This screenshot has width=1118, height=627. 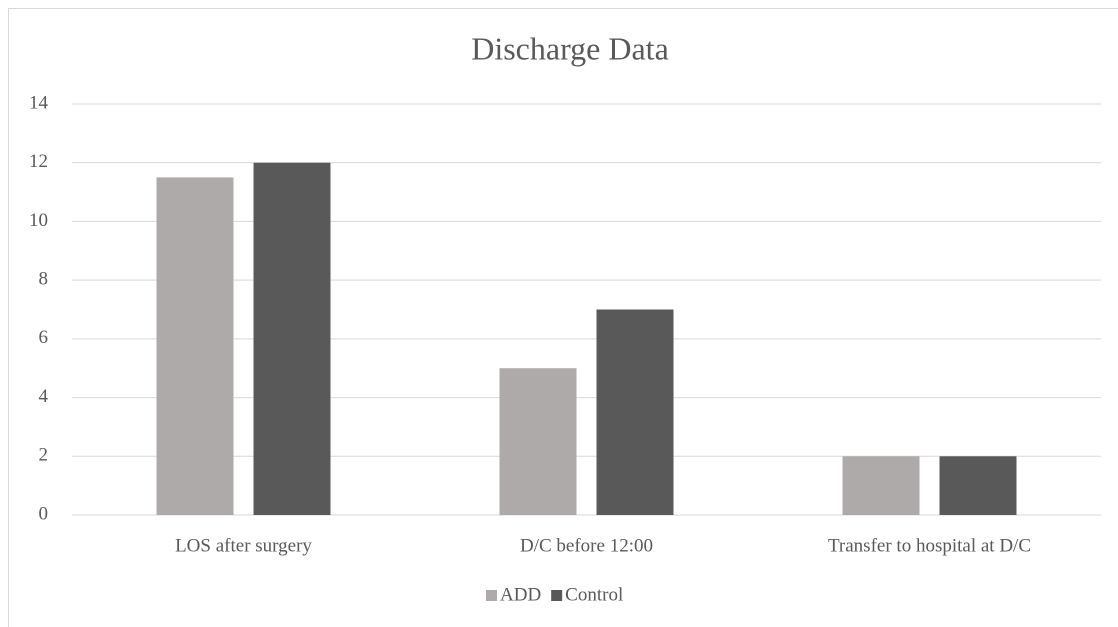 I want to click on y-tick-label: 4, so click(x=44, y=396).